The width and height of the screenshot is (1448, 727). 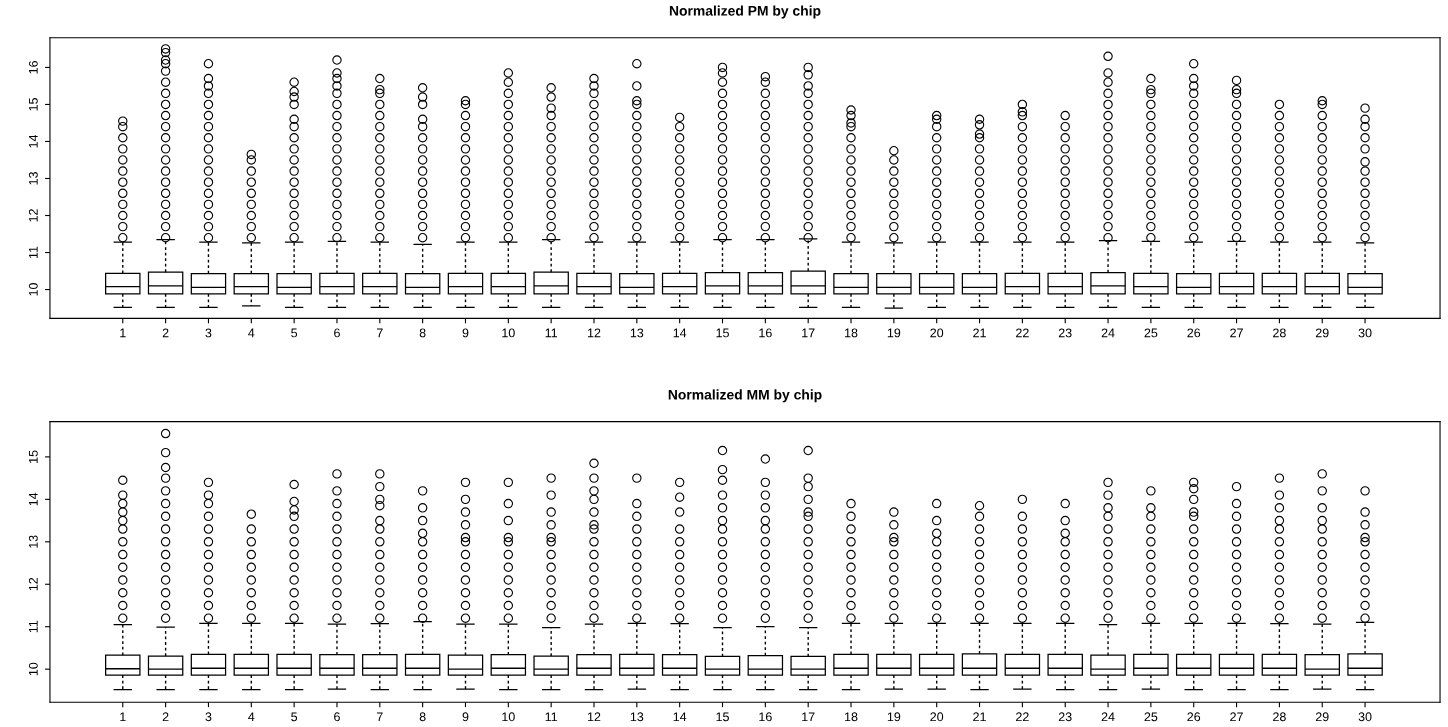 I want to click on chart-title: Normalized PM by chip, so click(x=745, y=12).